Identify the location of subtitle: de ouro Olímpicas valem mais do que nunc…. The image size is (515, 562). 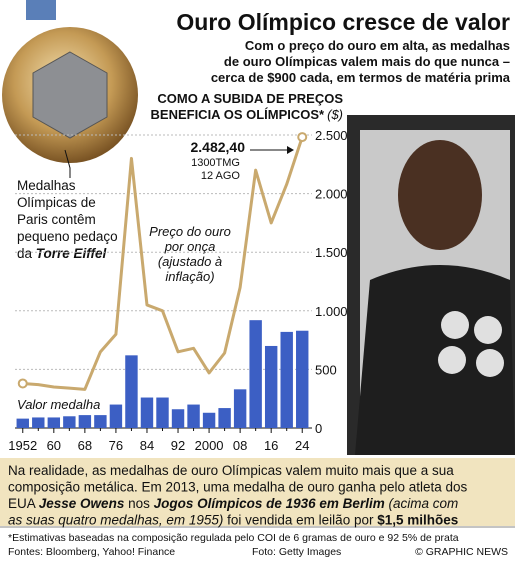
(367, 61).